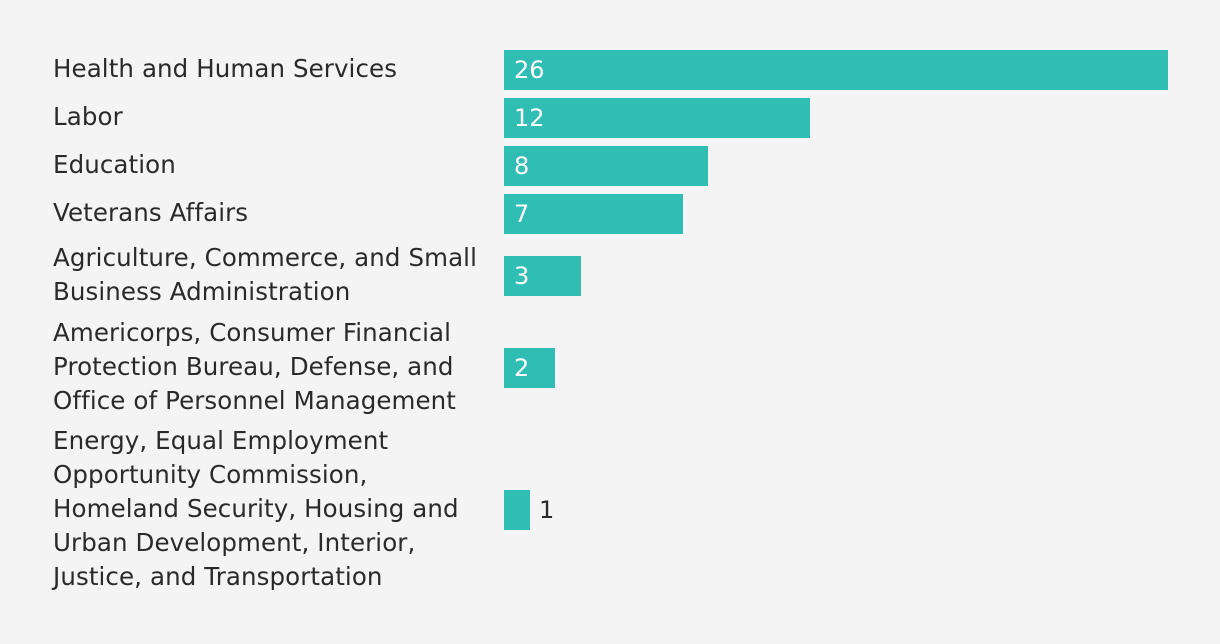 This screenshot has height=644, width=1220. Describe the element at coordinates (151, 212) in the screenshot. I see `category-label: Veterans Affairs` at that location.